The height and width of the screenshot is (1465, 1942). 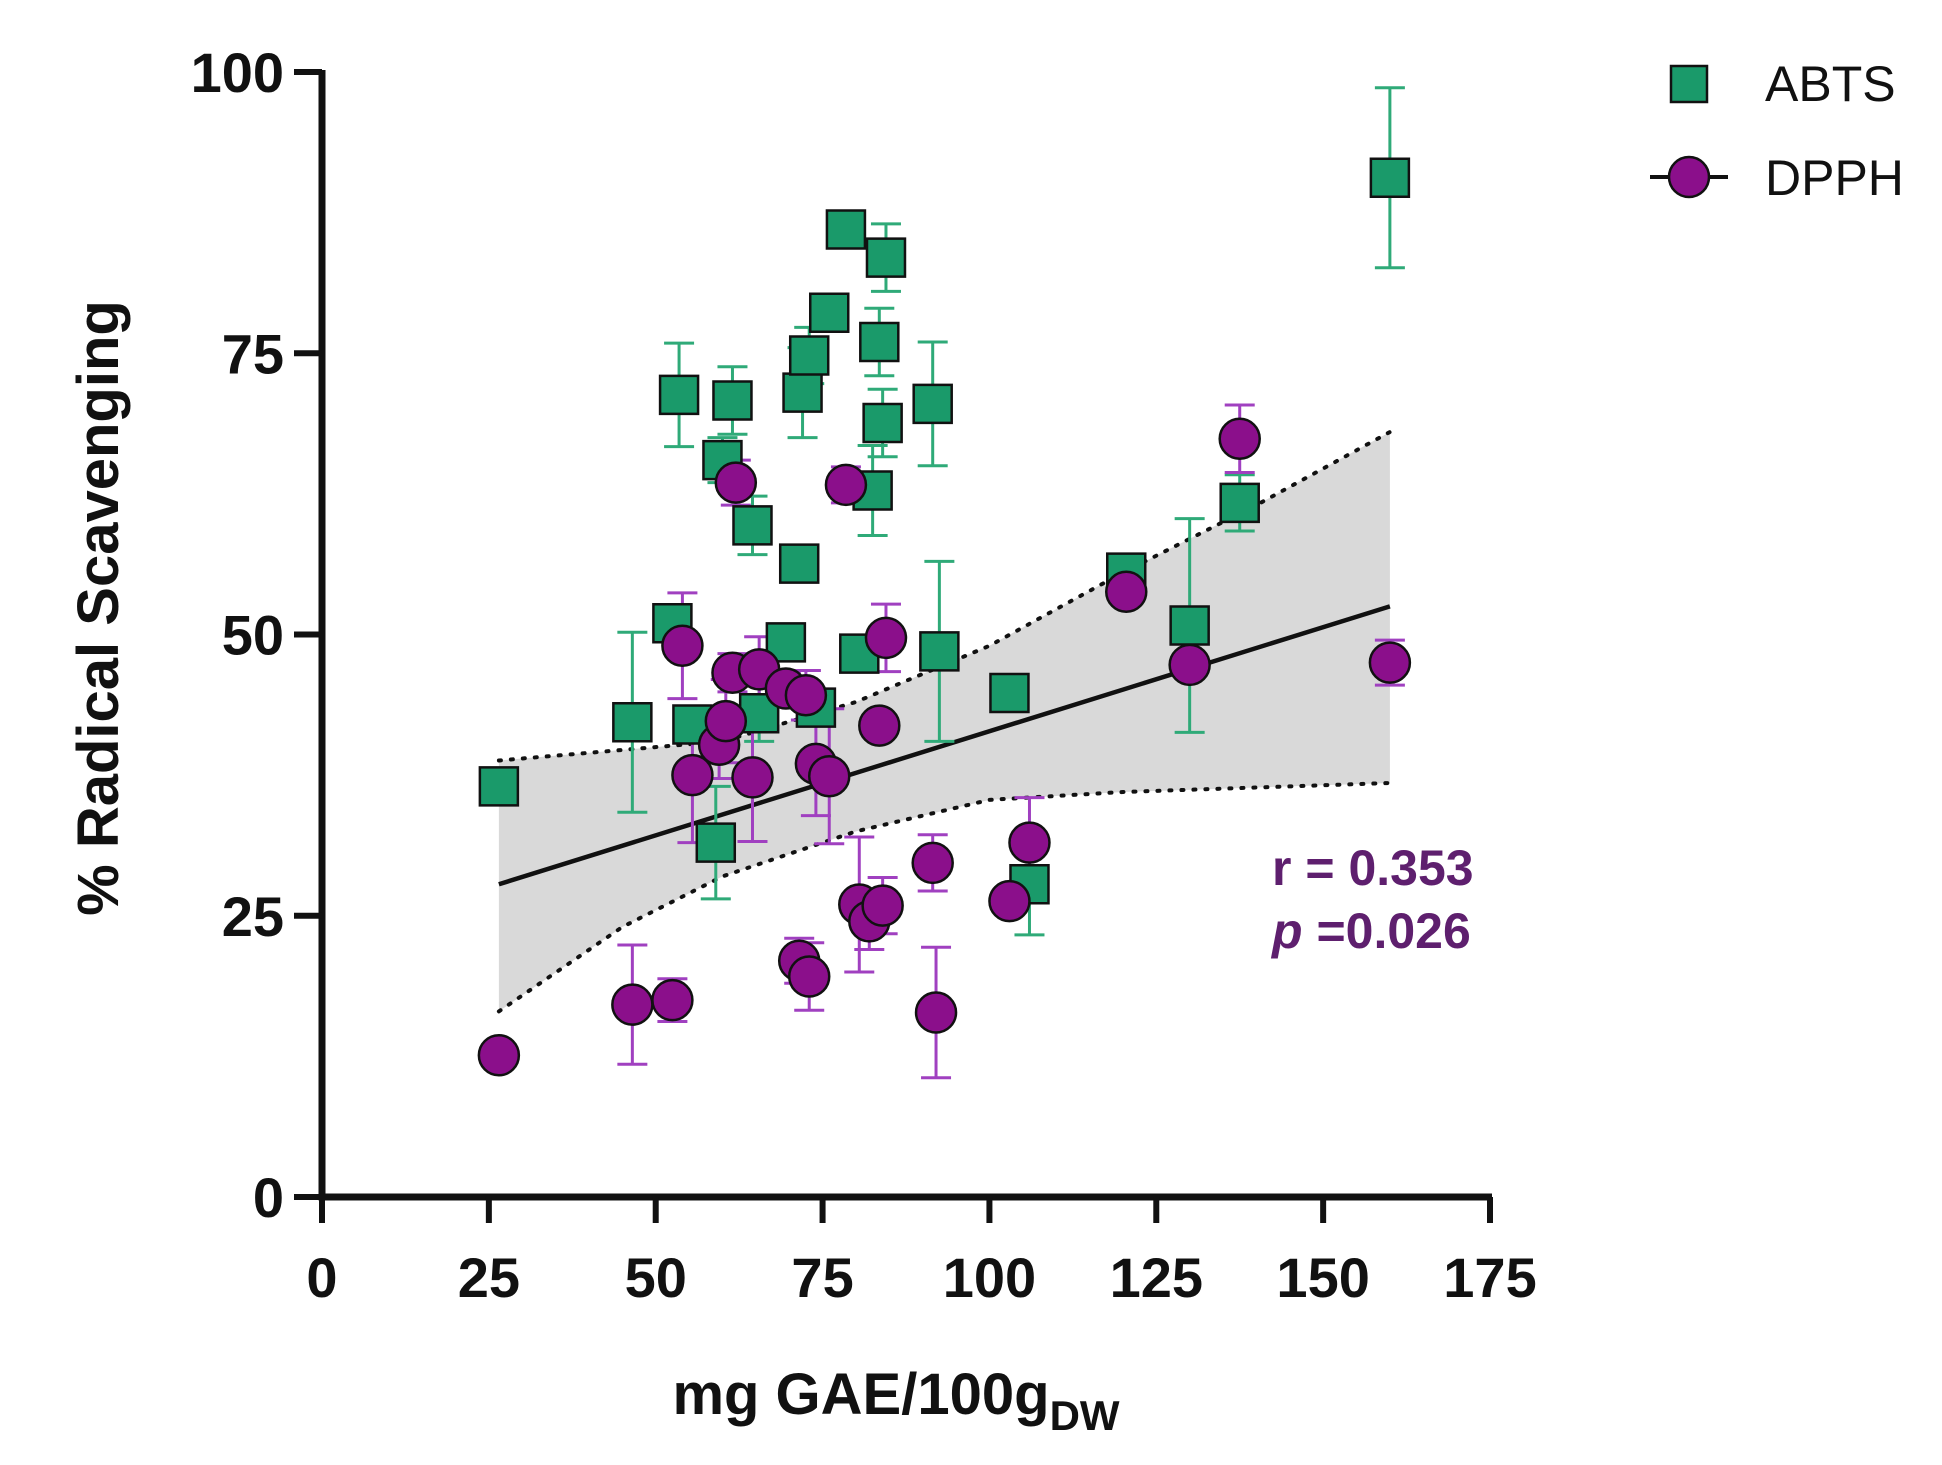 I want to click on stat-p: p =0.026, so click(x=1370, y=931).